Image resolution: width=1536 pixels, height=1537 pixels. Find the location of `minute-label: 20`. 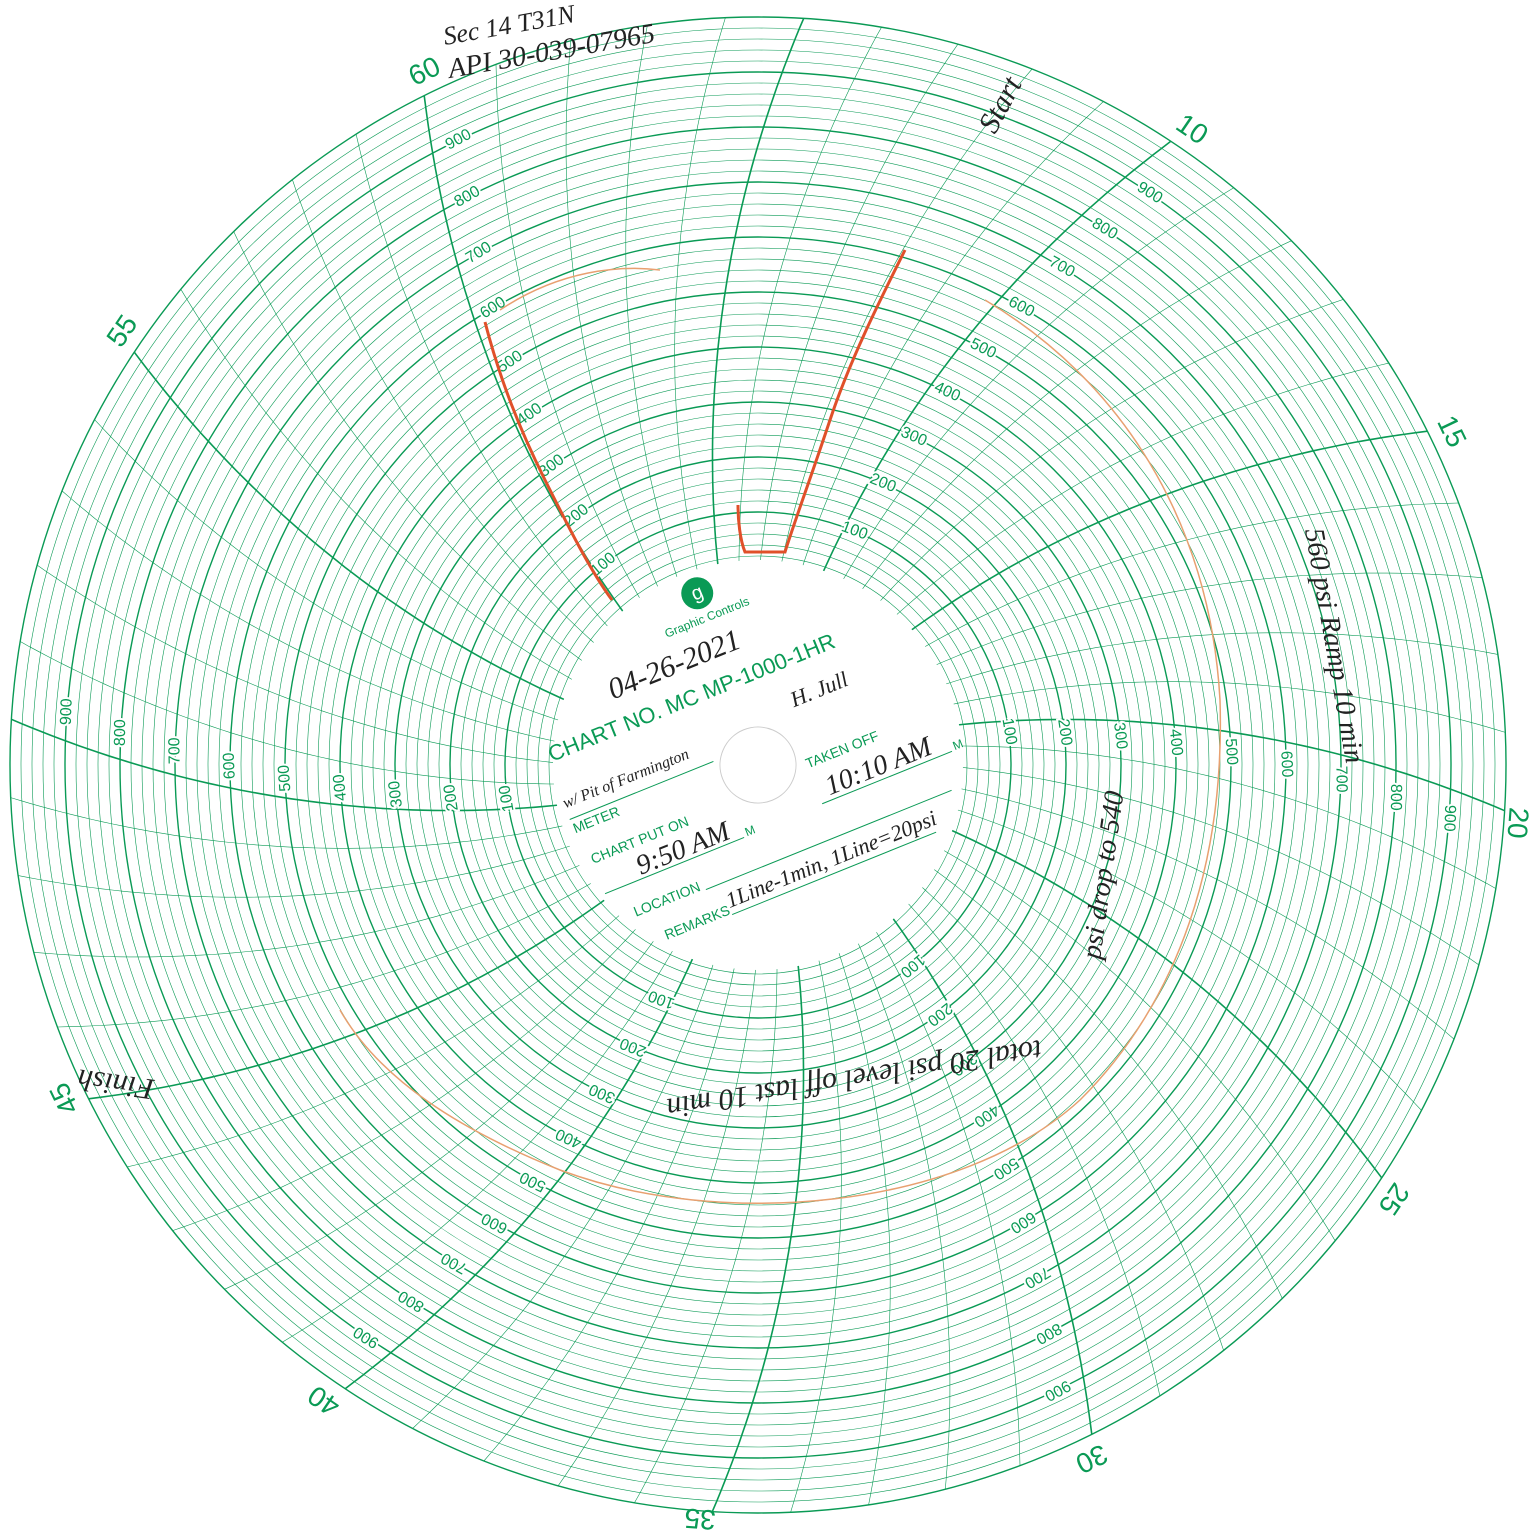

minute-label: 20 is located at coordinates (1517, 822).